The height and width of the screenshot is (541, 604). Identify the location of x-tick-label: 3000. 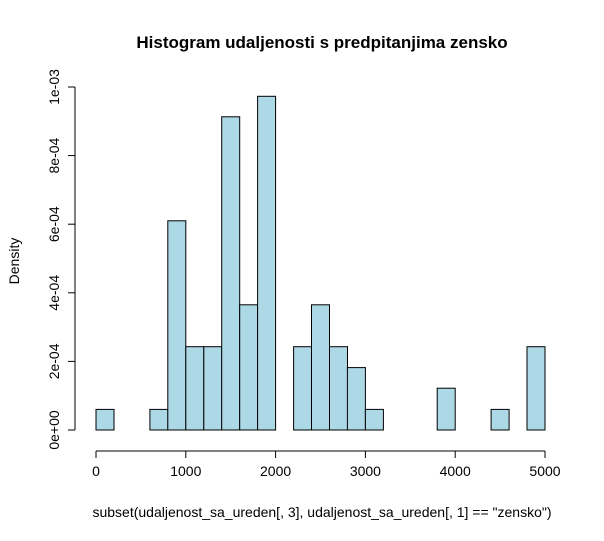
(365, 471).